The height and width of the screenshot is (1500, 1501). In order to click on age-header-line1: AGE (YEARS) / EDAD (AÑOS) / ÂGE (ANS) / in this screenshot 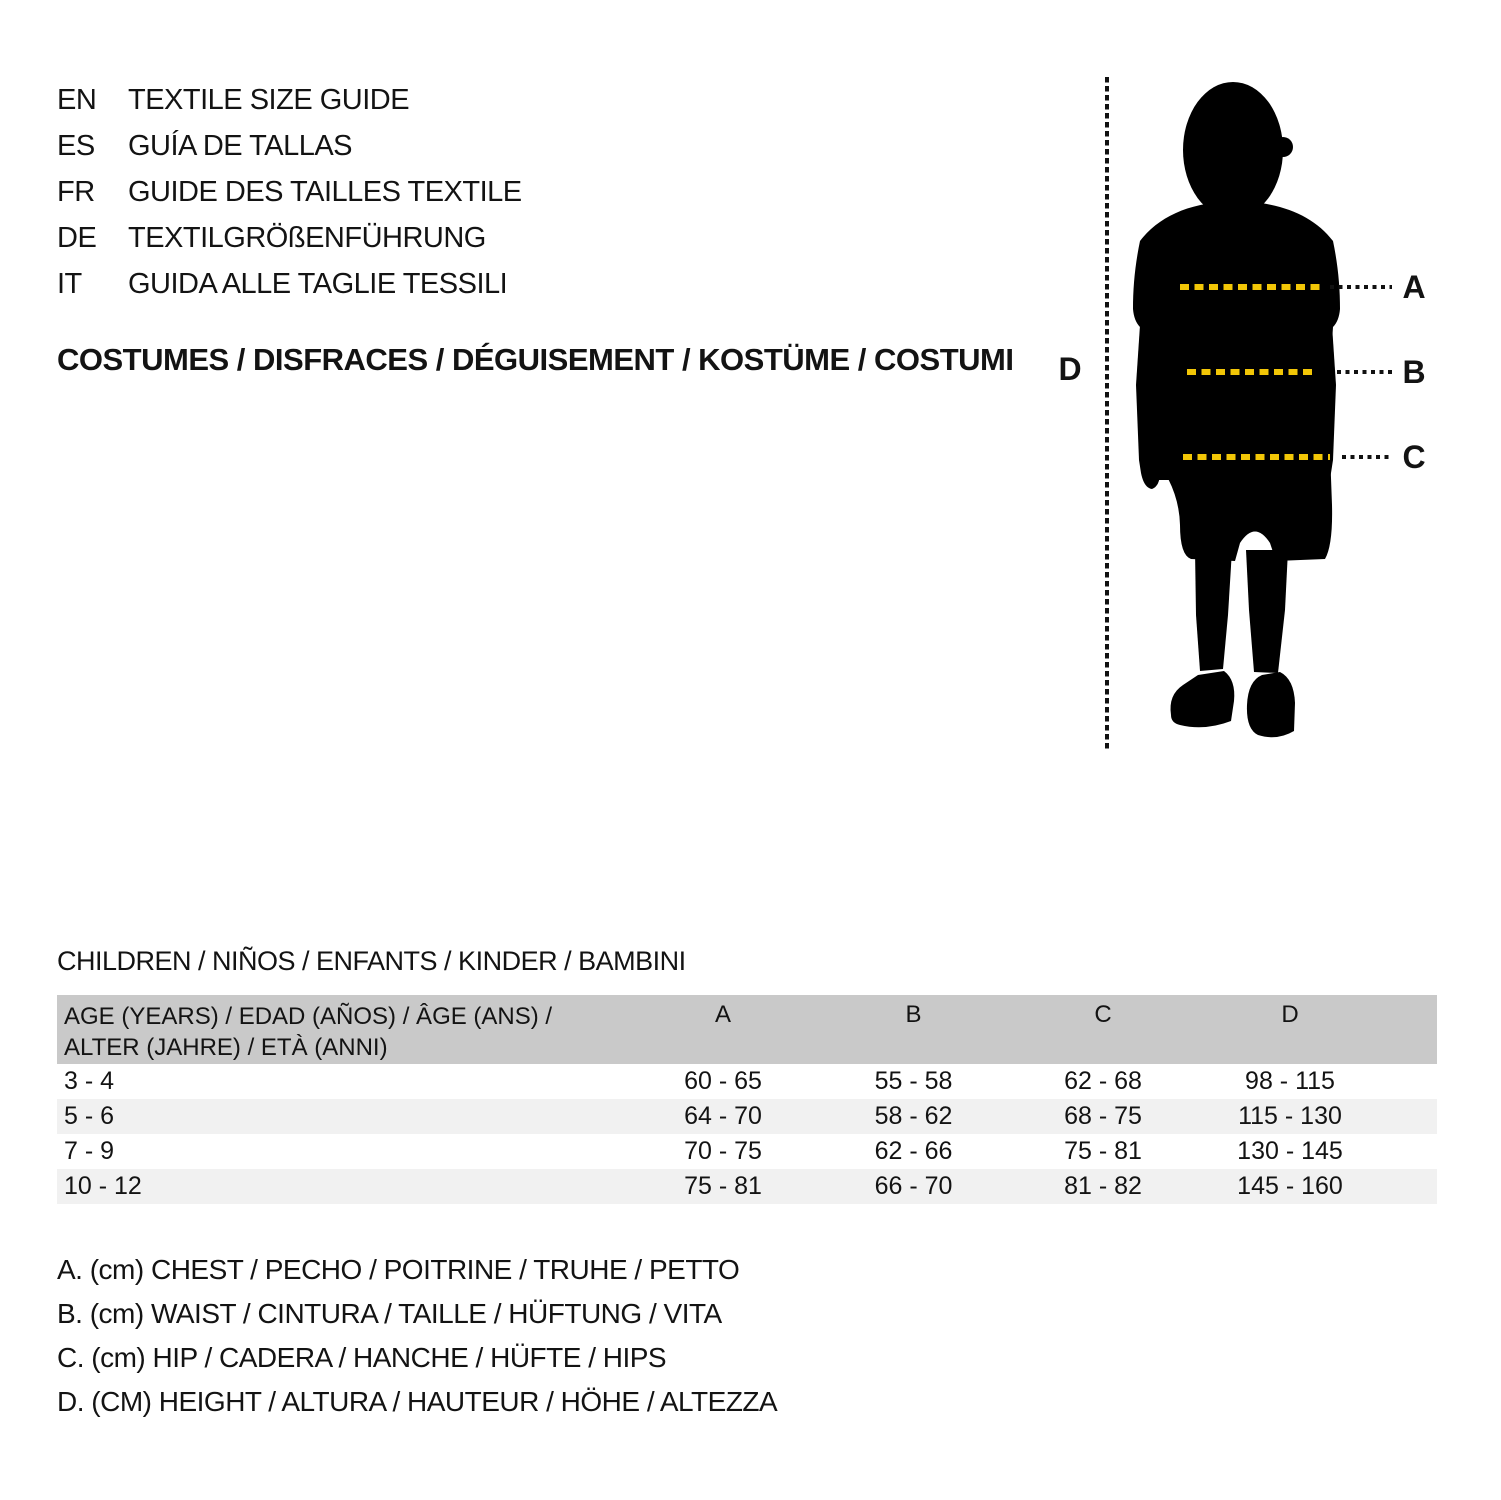, I will do `click(308, 1016)`.